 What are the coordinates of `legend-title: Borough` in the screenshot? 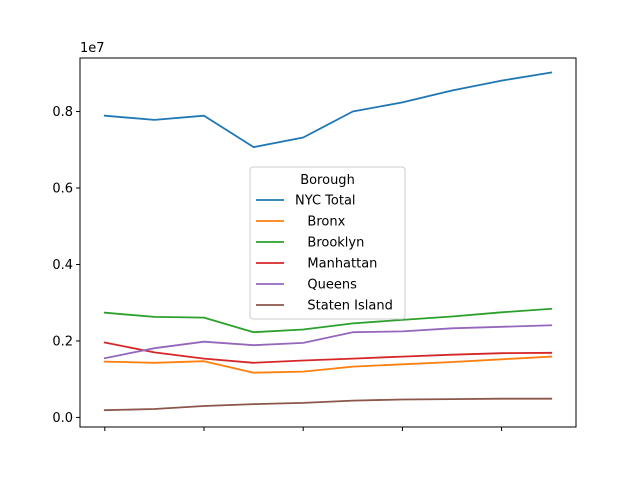 It's located at (327, 180).